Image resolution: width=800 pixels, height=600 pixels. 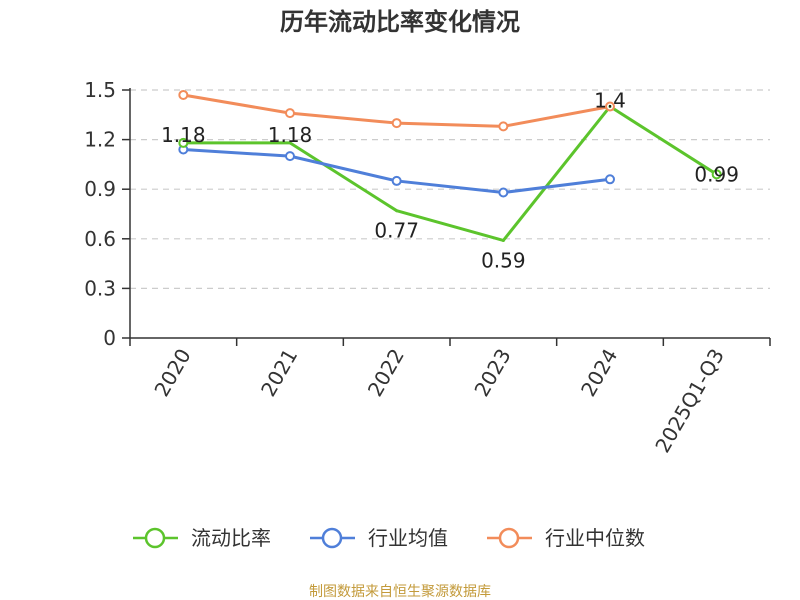 I want to click on y-tick-label: 0.6, so click(x=100, y=239).